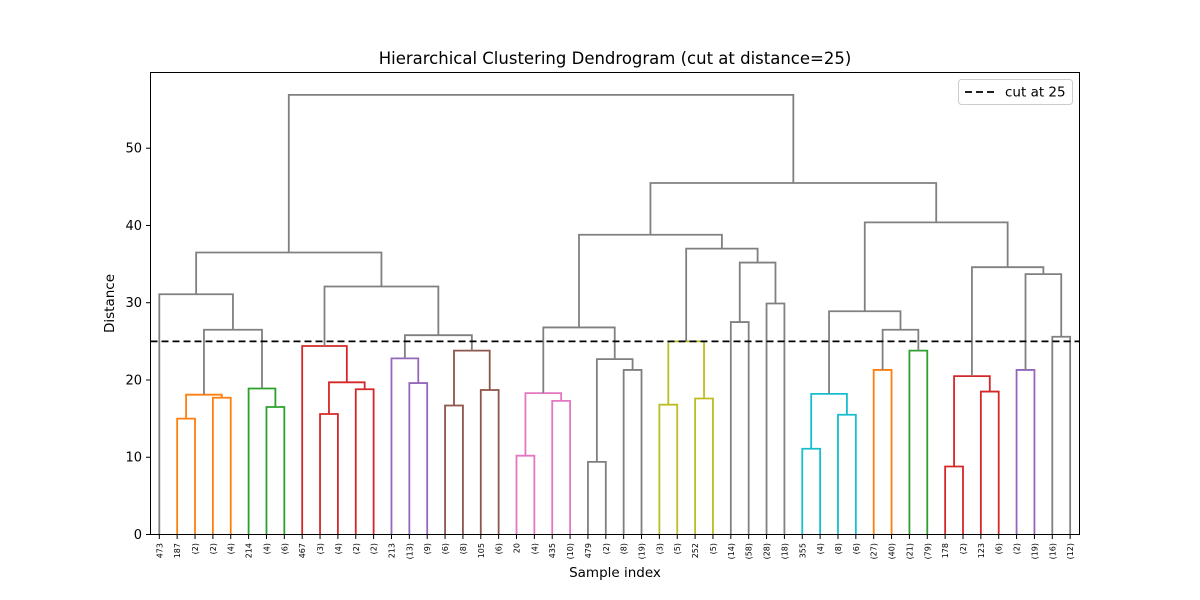 The width and height of the screenshot is (1200, 600). I want to click on x-tick-label-47: (6), so click(999, 548).